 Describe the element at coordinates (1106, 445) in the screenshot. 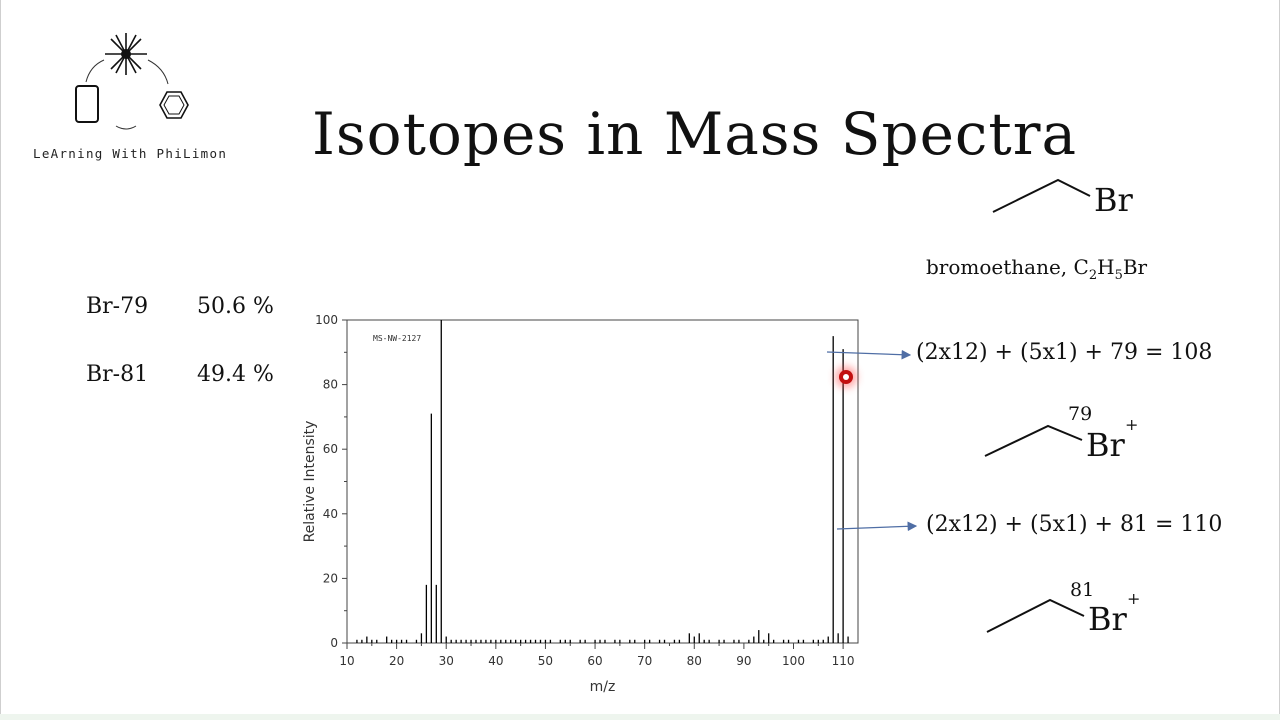

I see `ion-79-br-label: Br` at that location.